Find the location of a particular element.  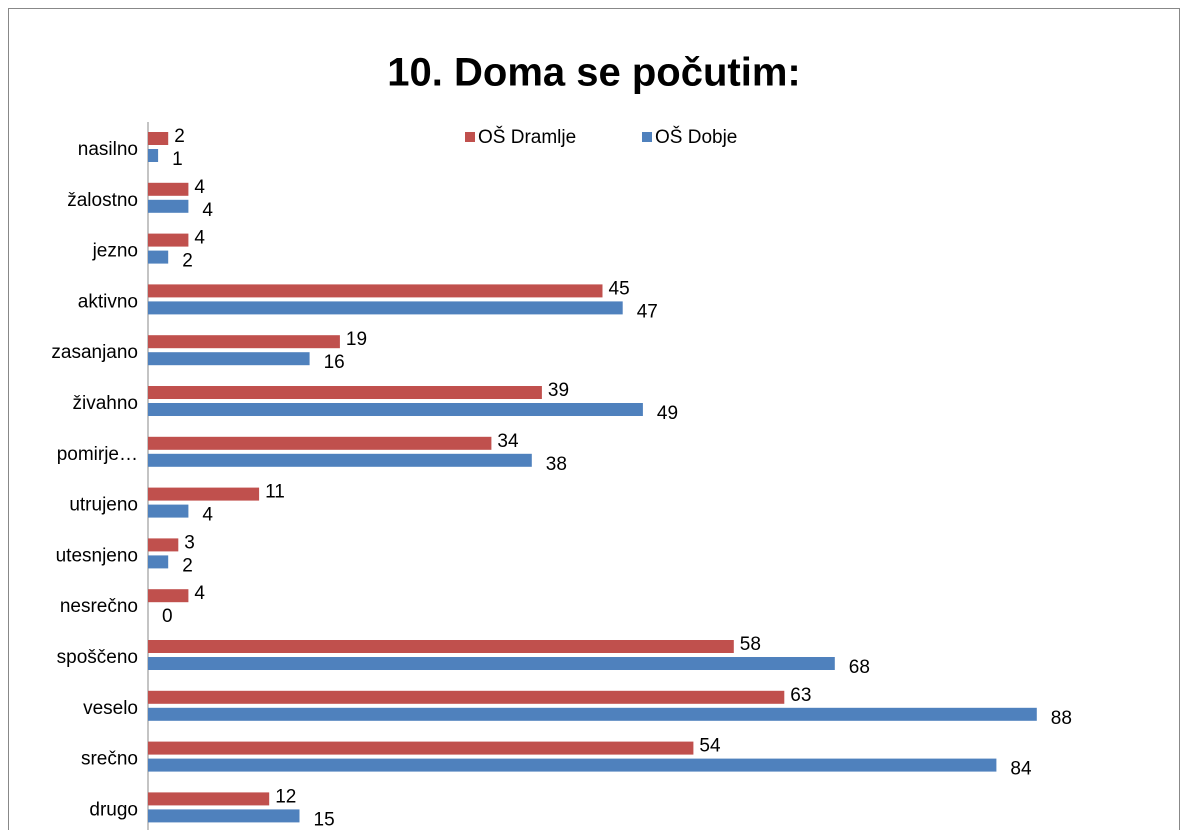

legend-label: OŠ Dramlje is located at coordinates (527, 137).